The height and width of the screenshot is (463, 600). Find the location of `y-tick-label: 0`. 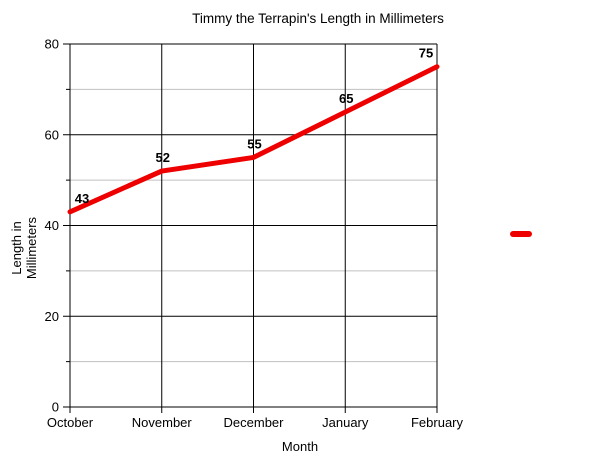

y-tick-label: 0 is located at coordinates (55, 407).